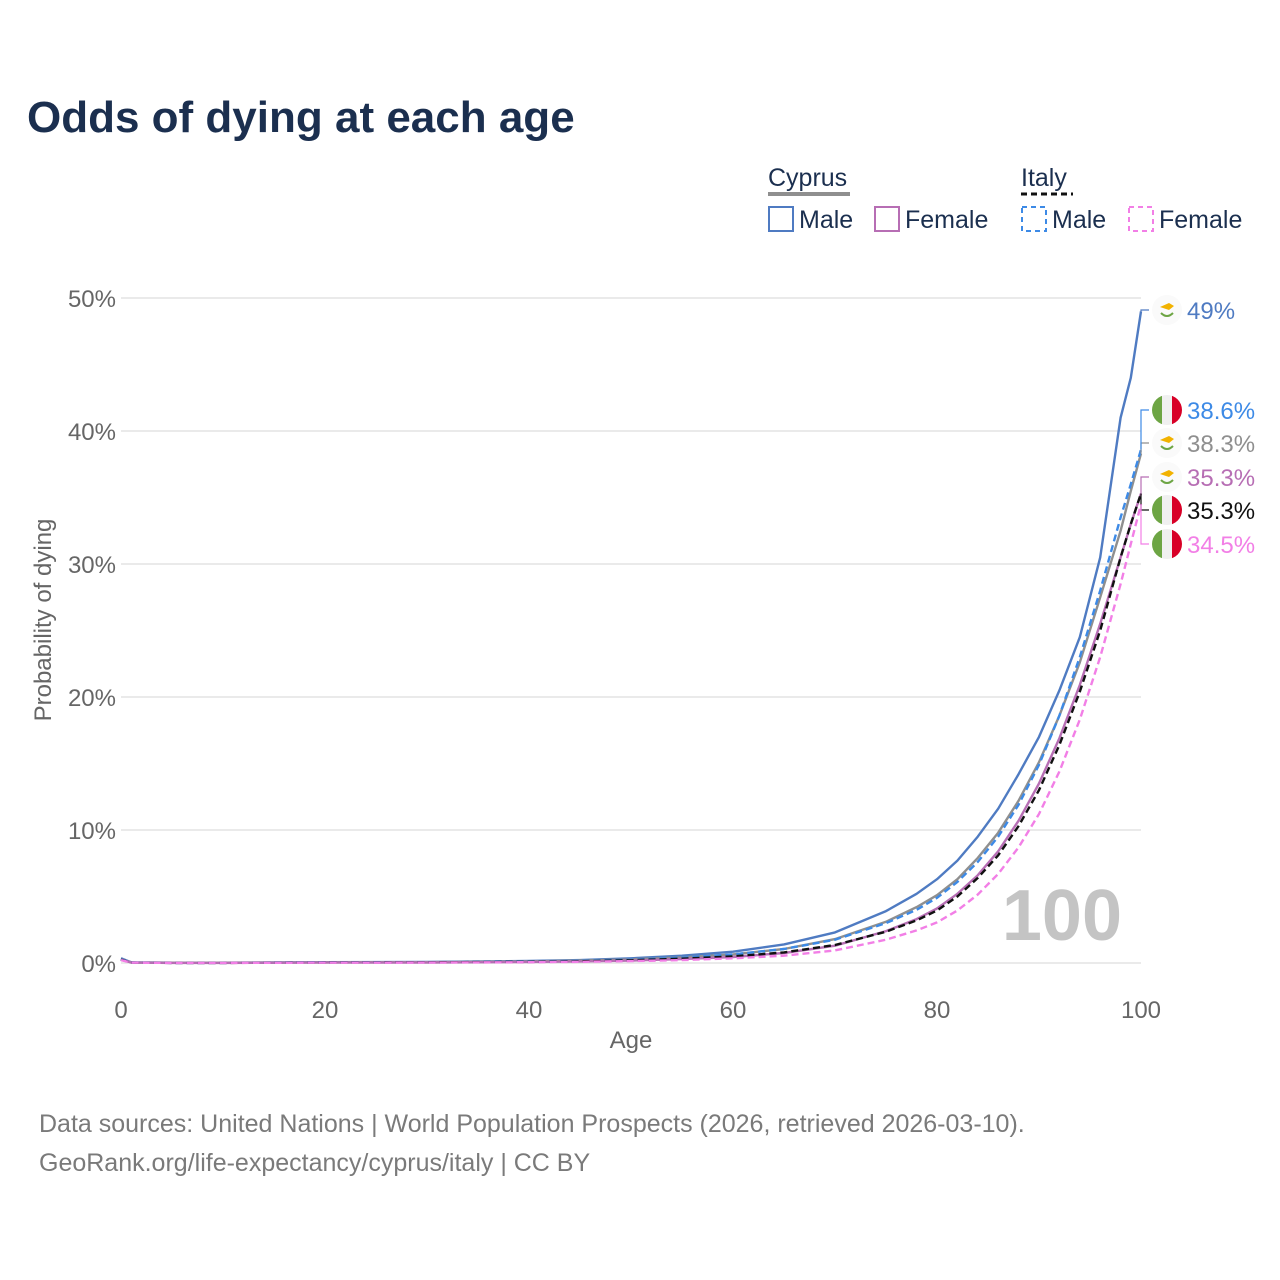 The height and width of the screenshot is (1280, 1280). What do you see at coordinates (887, 219) in the screenshot?
I see `legend-swatch-cyprus-female` at bounding box center [887, 219].